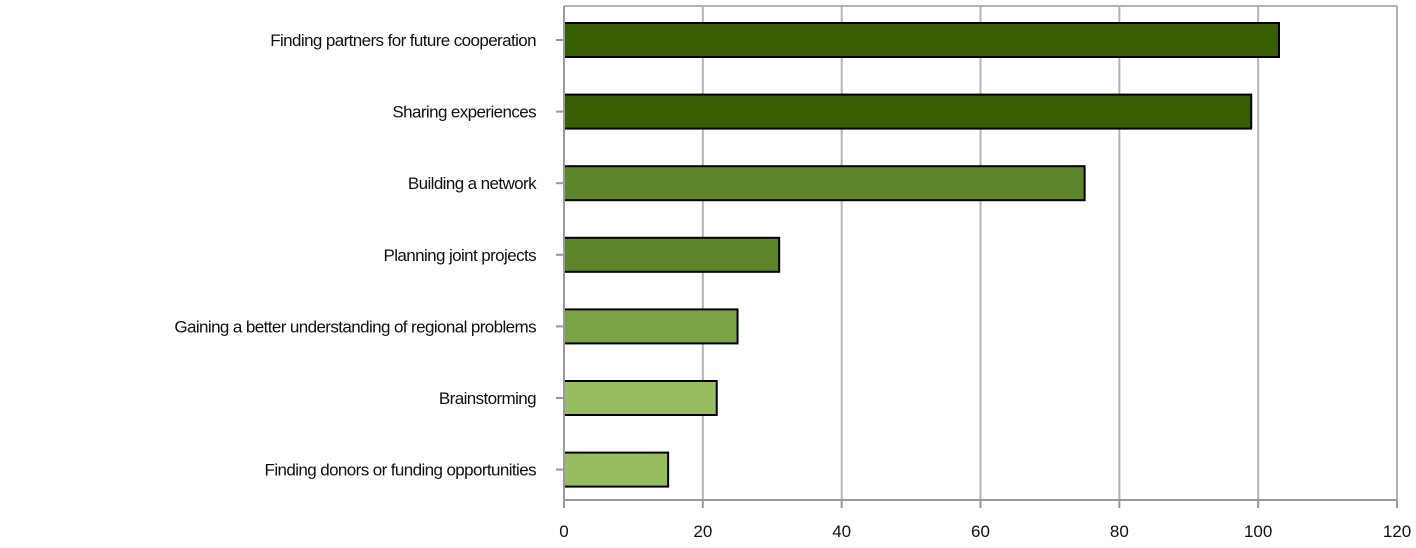  What do you see at coordinates (459, 255) in the screenshot?
I see `category-label: Planning joint projects` at bounding box center [459, 255].